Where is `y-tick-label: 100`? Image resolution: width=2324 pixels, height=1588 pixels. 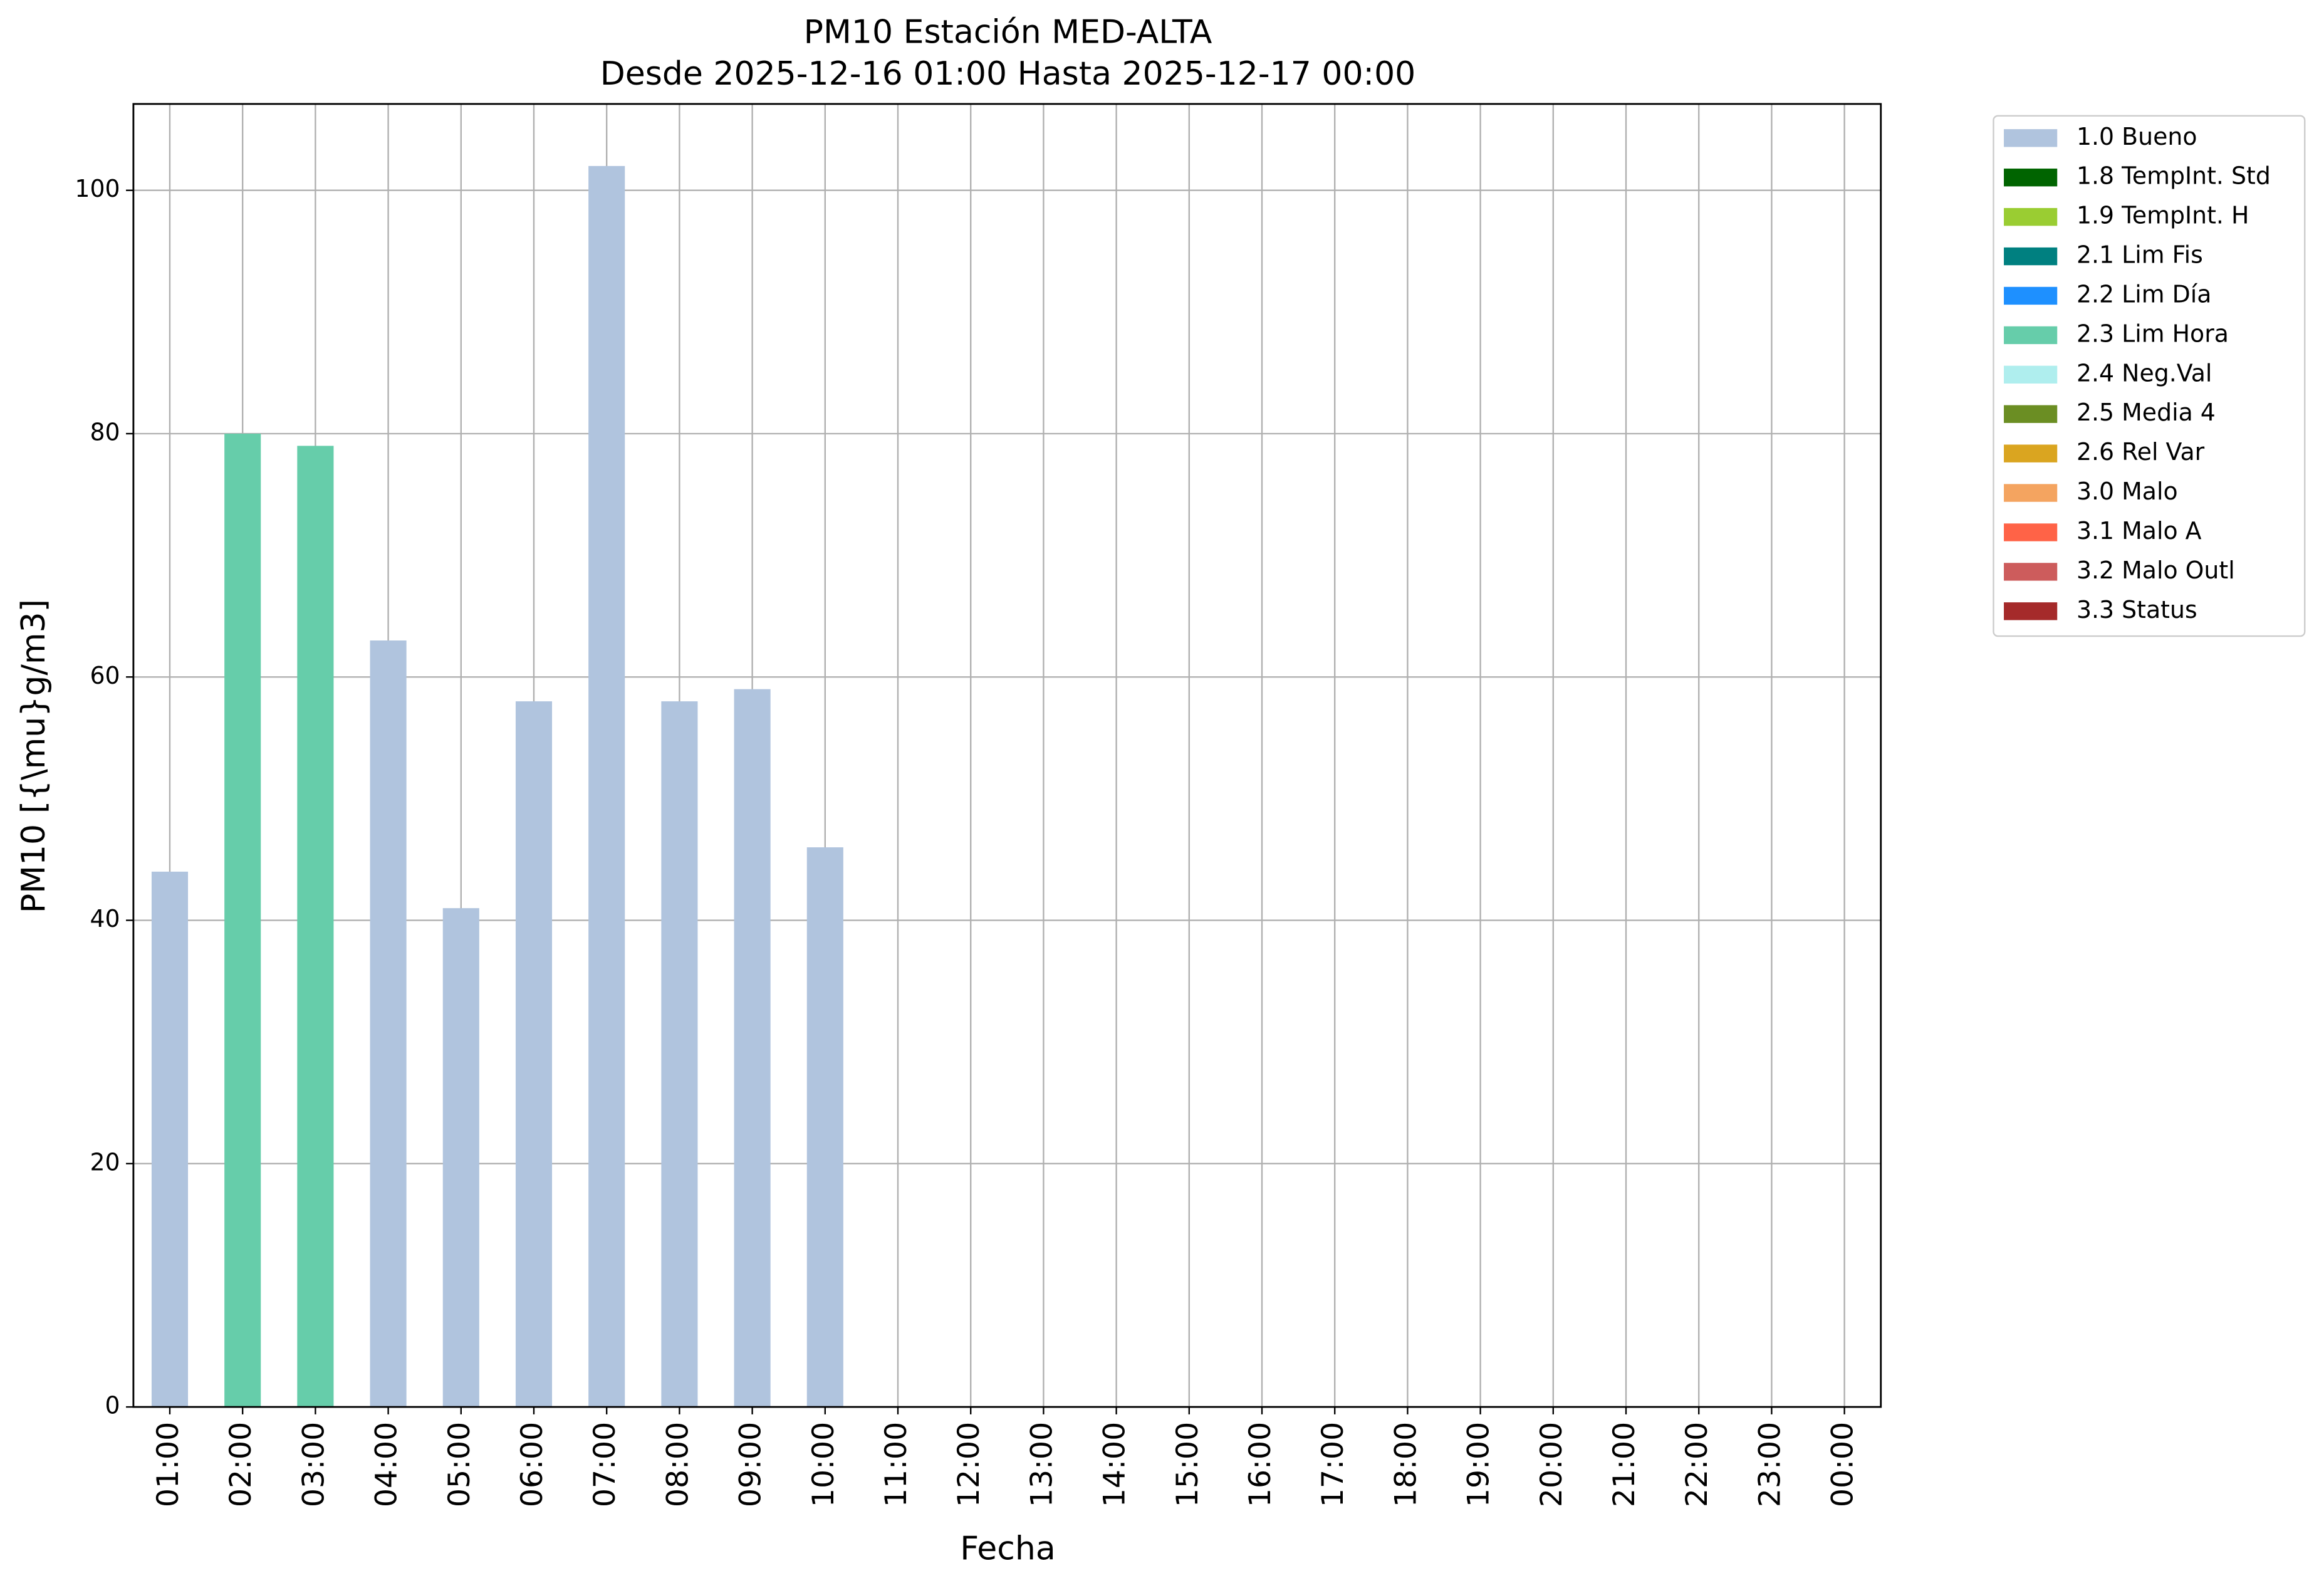 y-tick-label: 100 is located at coordinates (97, 188).